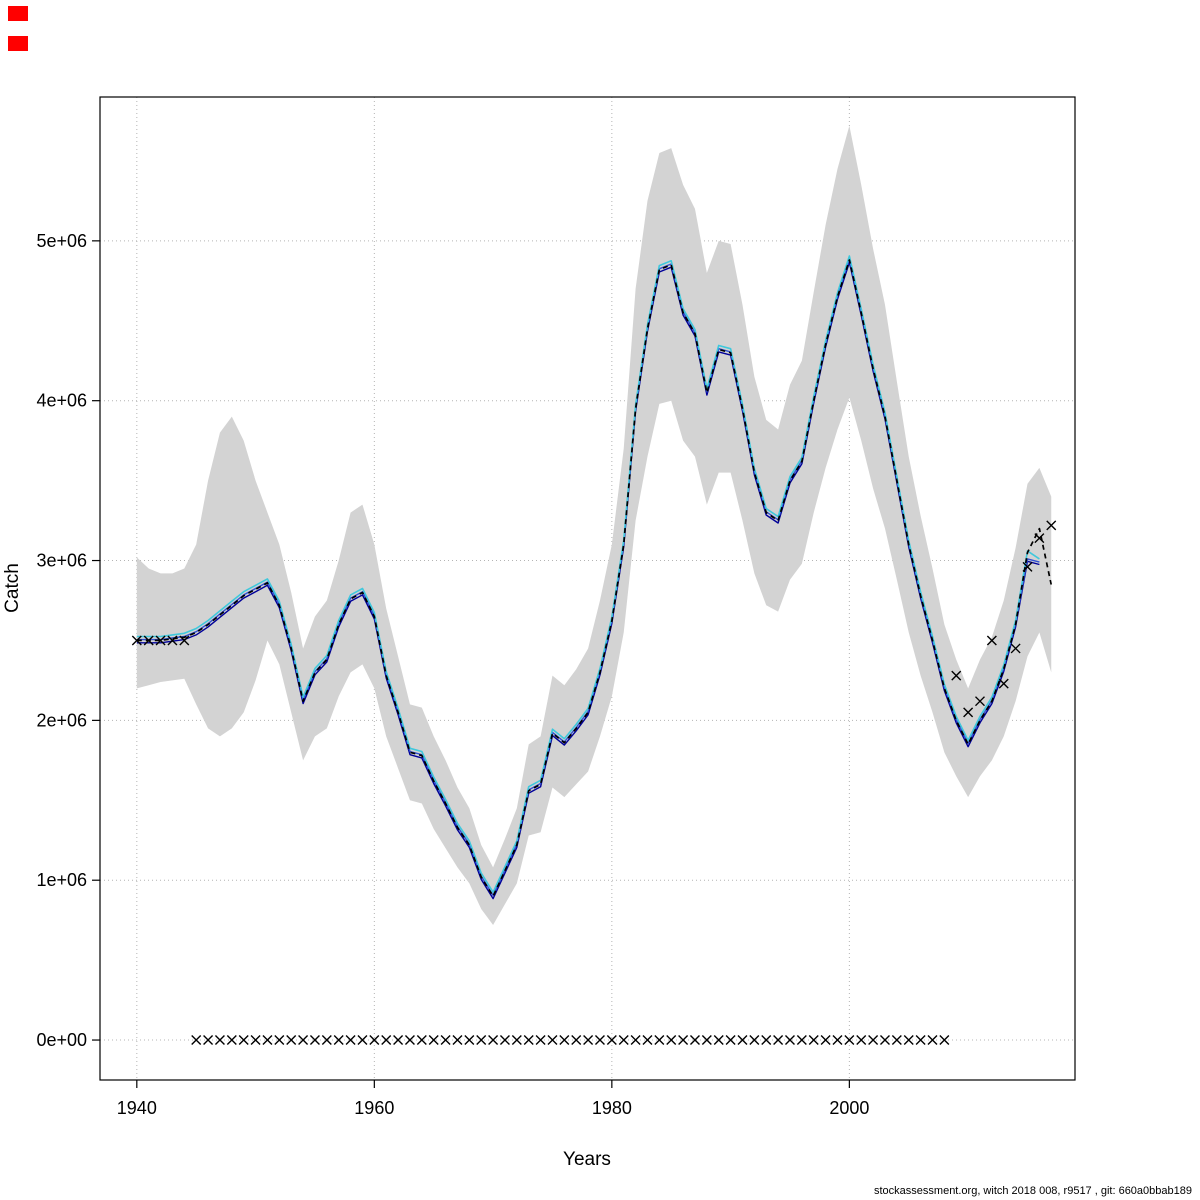 The width and height of the screenshot is (1200, 1200). Describe the element at coordinates (61, 561) in the screenshot. I see `y-tick-label: 3e+06` at that location.